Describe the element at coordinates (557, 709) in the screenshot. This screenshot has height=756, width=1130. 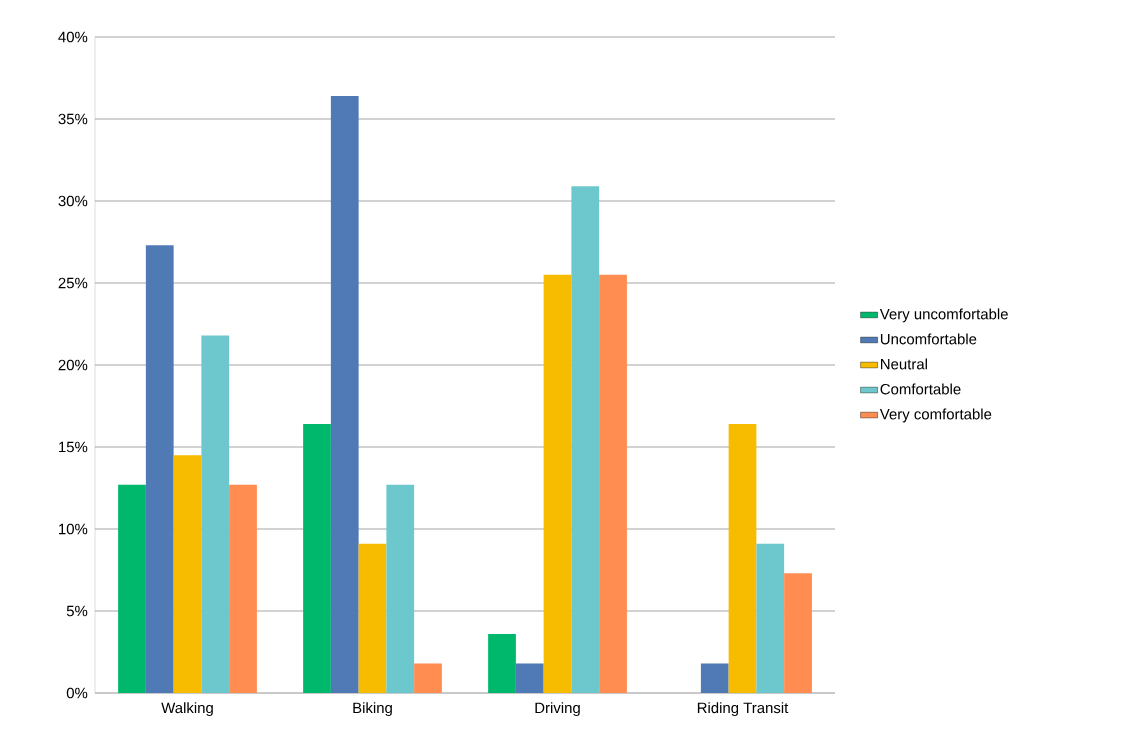
I see `x-tick-label: Driving` at that location.